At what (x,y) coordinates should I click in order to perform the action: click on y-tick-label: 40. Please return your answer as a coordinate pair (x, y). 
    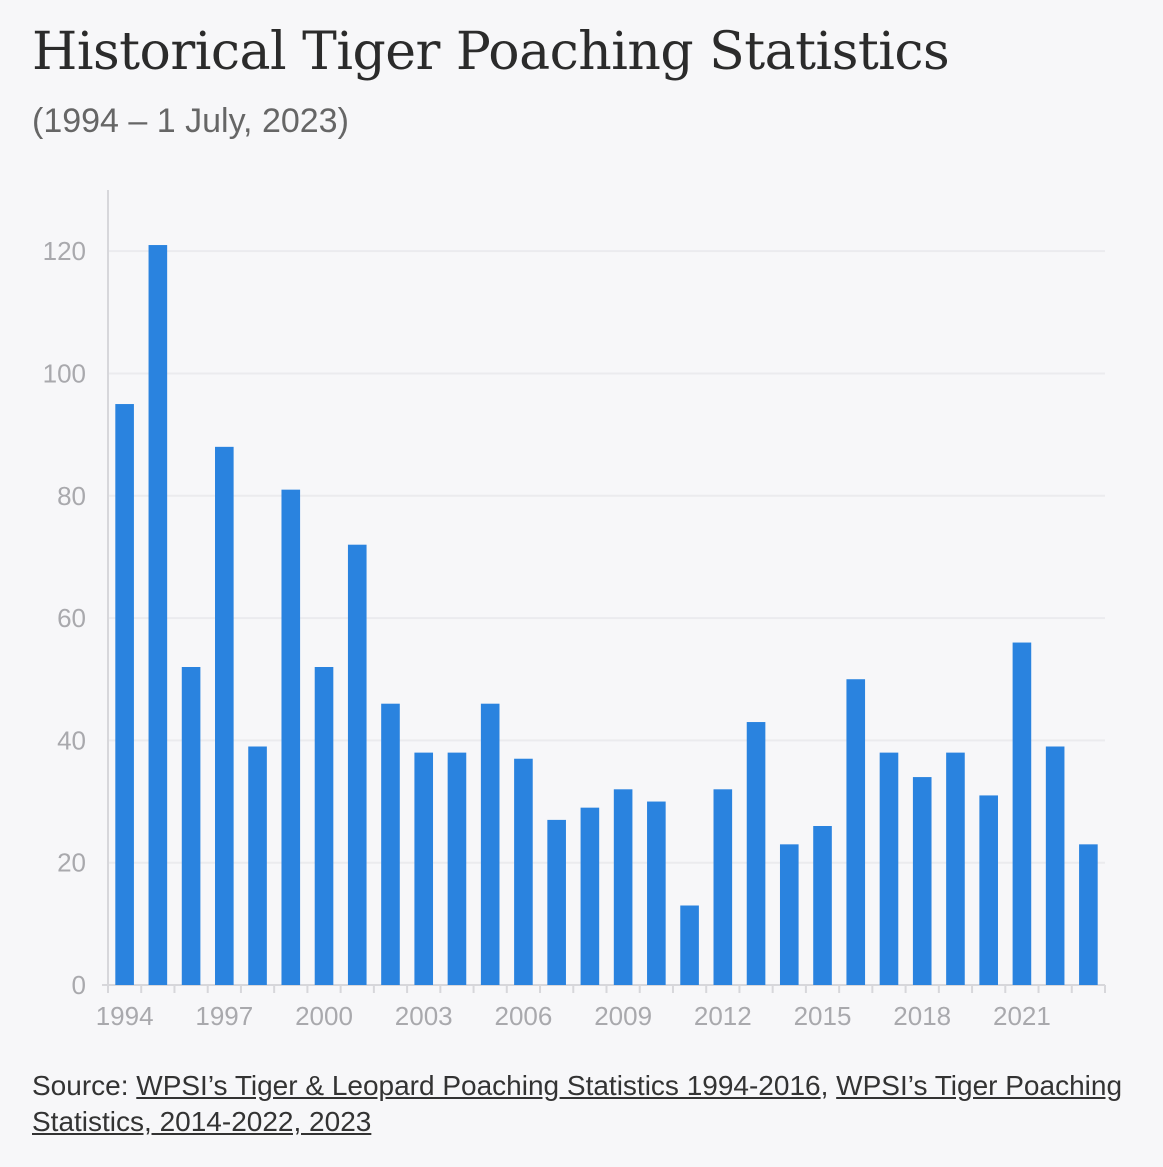
    Looking at the image, I should click on (71, 740).